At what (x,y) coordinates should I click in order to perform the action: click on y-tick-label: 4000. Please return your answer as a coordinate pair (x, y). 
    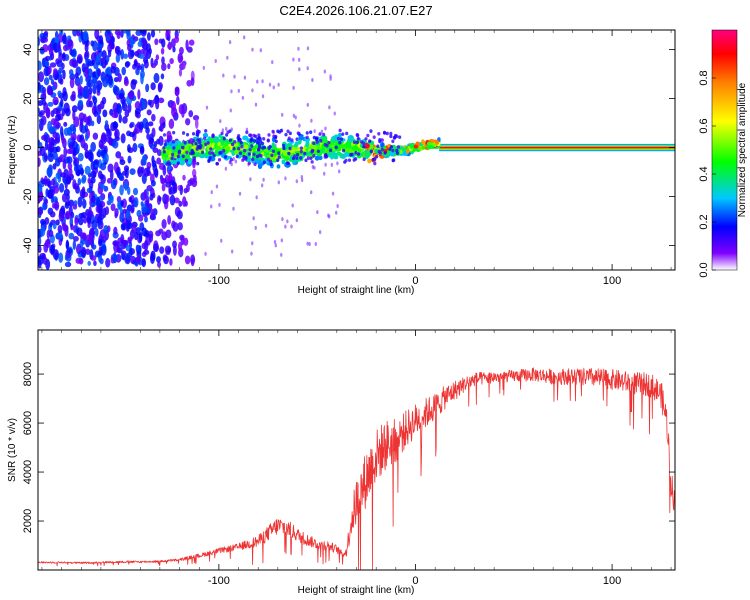
    Looking at the image, I should click on (28, 472).